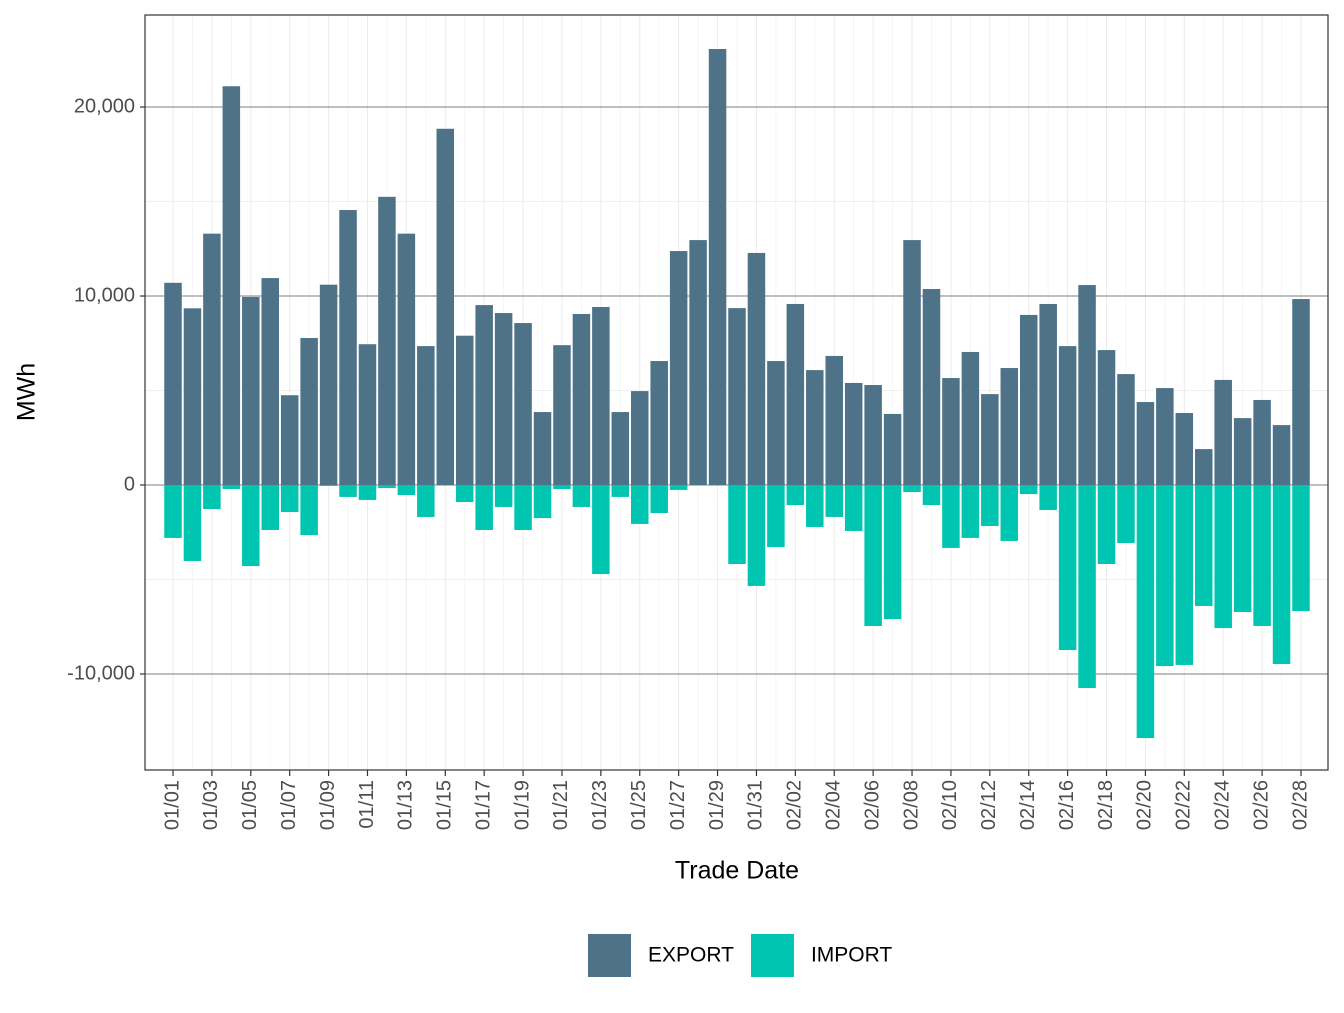 The width and height of the screenshot is (1344, 1013). What do you see at coordinates (1067, 805) in the screenshot?
I see `x-tick-label: 02/16` at bounding box center [1067, 805].